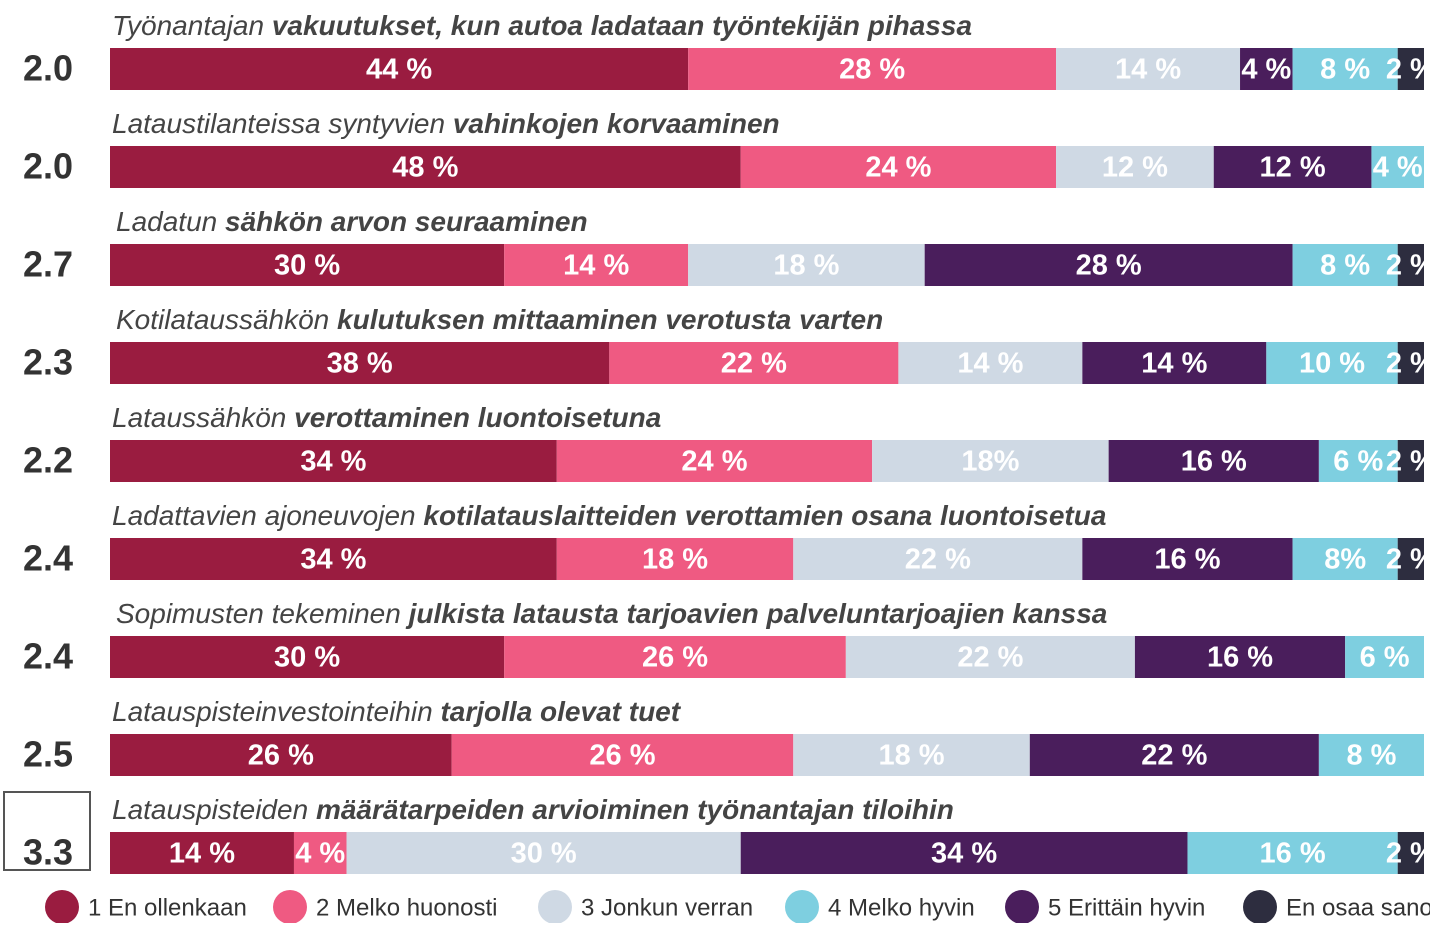  Describe the element at coordinates (48, 754) in the screenshot. I see `score: 2.5` at that location.